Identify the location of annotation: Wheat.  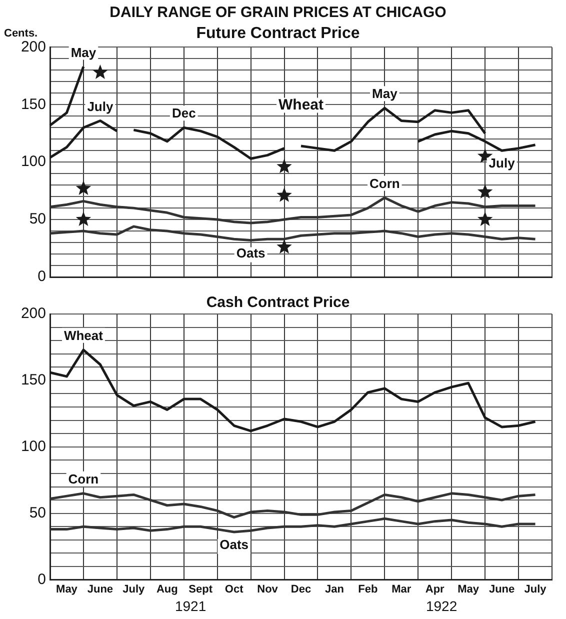
(301, 105).